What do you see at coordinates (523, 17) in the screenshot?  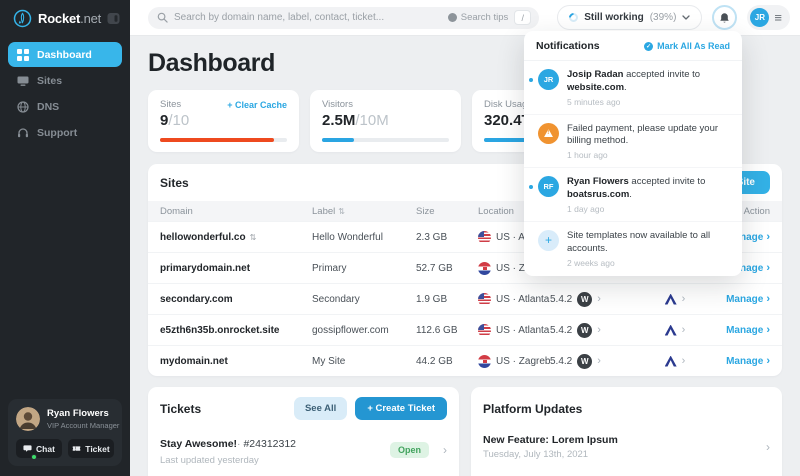 I see `slash-key-badge: /` at bounding box center [523, 17].